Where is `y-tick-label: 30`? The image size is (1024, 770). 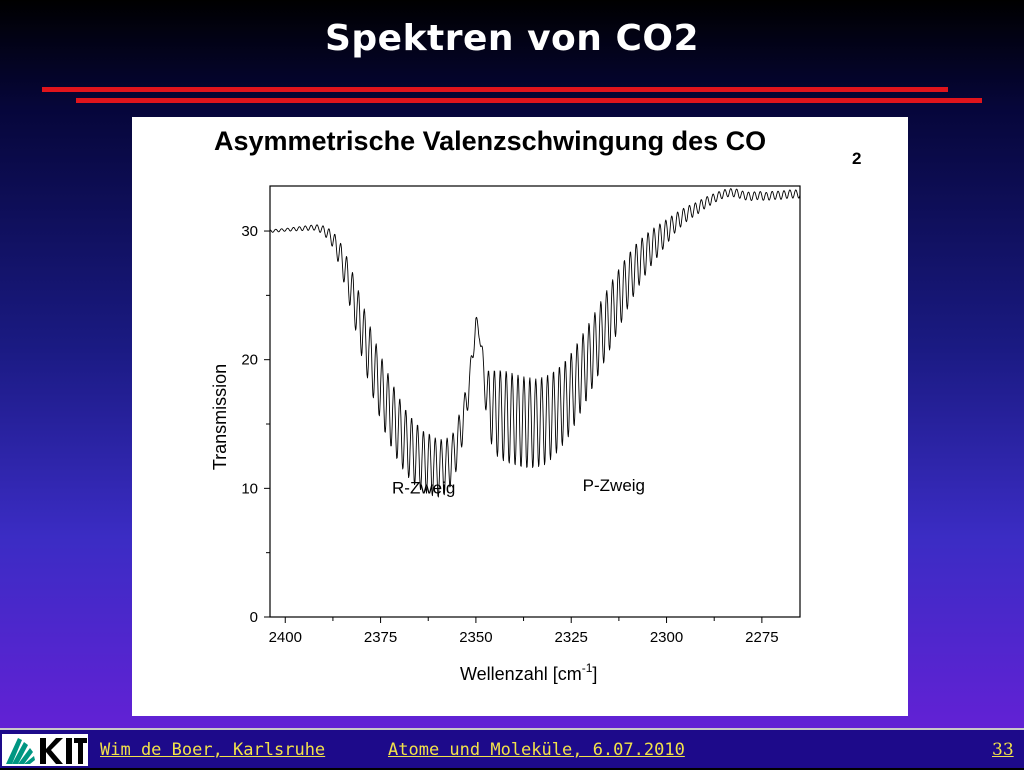
y-tick-label: 30 is located at coordinates (249, 231).